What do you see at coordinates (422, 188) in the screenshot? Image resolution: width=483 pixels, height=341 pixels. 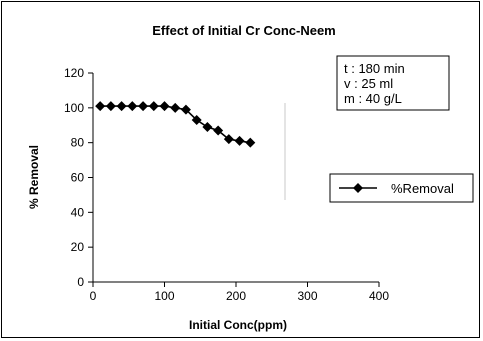 I see `legend-label: %Removal` at bounding box center [422, 188].